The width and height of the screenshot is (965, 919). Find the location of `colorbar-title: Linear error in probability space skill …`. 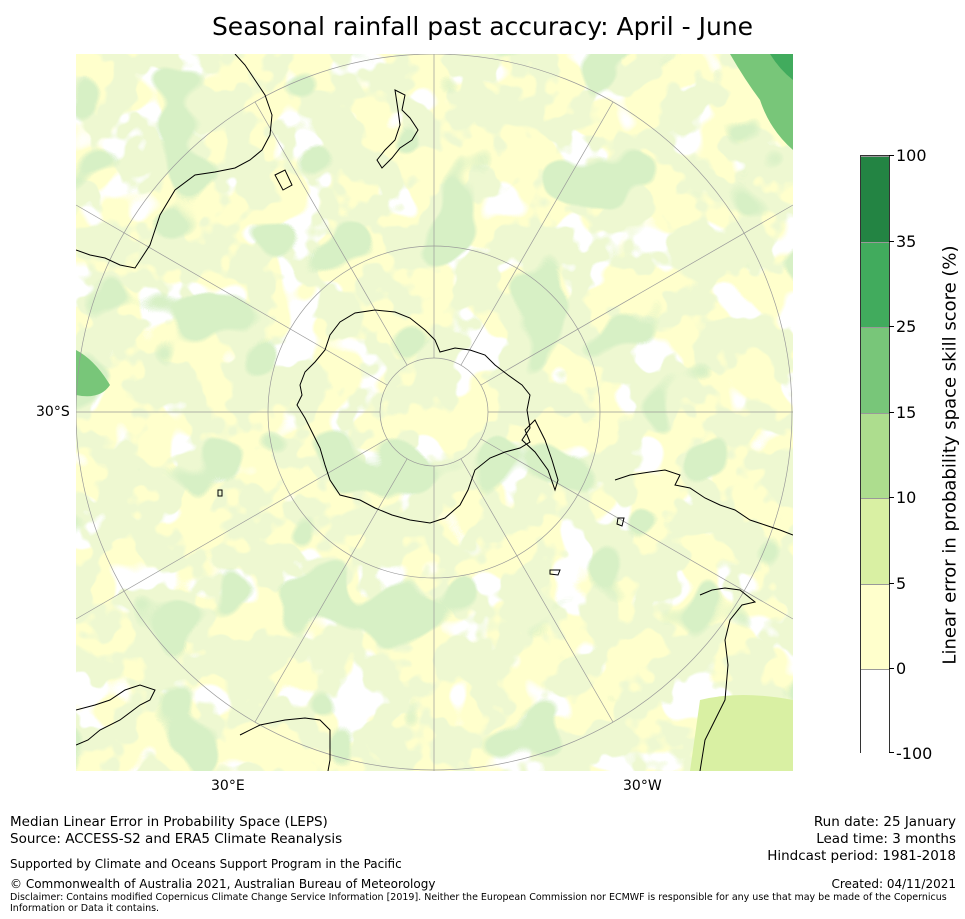

colorbar-title: Linear error in probability space skill … is located at coordinates (950, 455).